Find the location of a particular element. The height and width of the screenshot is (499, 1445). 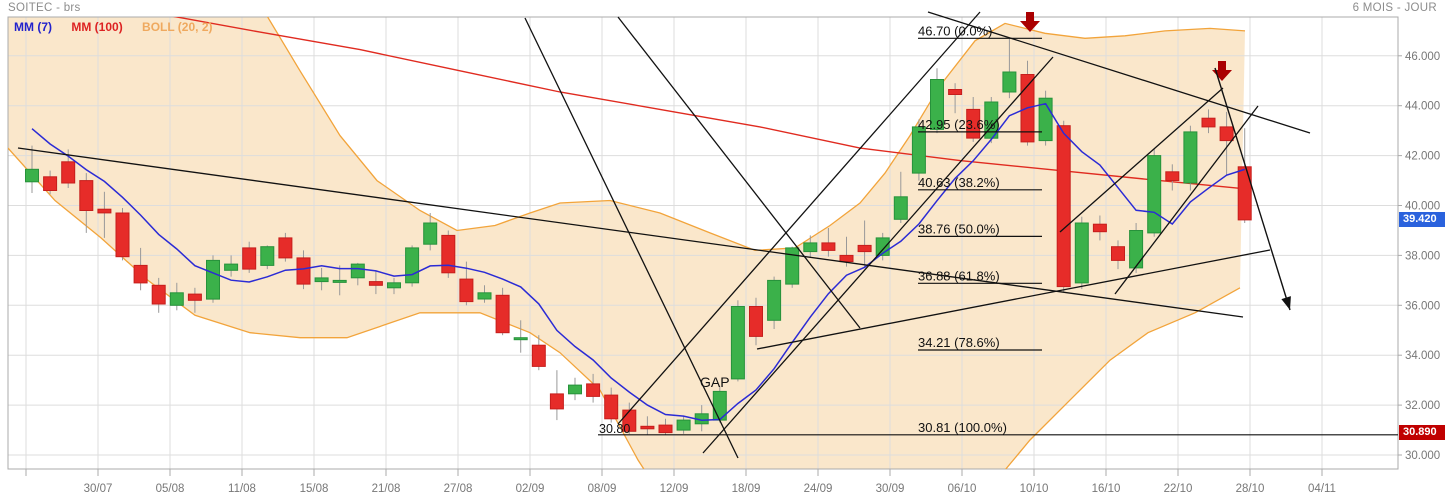

legend: MM (7) MM (100) BOLL (20, 2) is located at coordinates (121, 27).